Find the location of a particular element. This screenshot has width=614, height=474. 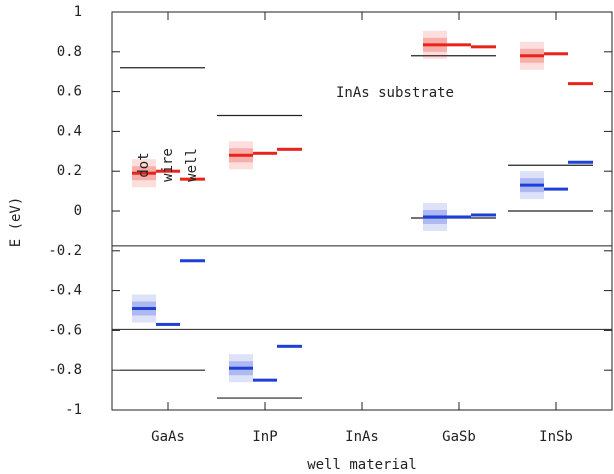

x-axis-label: well material is located at coordinates (362, 465).